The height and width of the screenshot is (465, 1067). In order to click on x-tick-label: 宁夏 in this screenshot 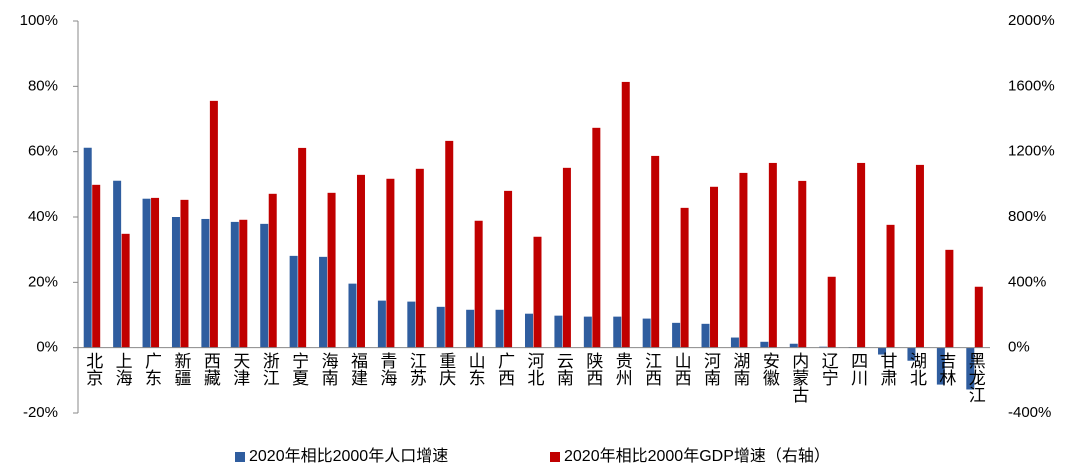, I will do `click(299, 369)`.